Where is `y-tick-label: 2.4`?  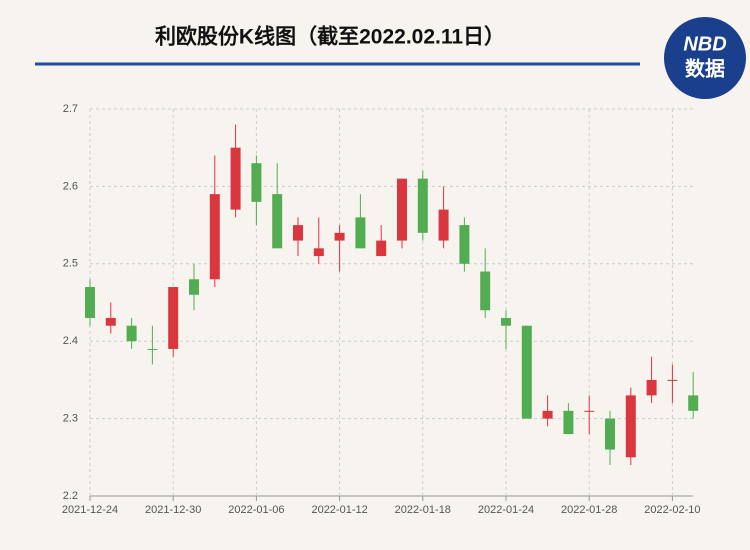
y-tick-label: 2.4 is located at coordinates (70, 341).